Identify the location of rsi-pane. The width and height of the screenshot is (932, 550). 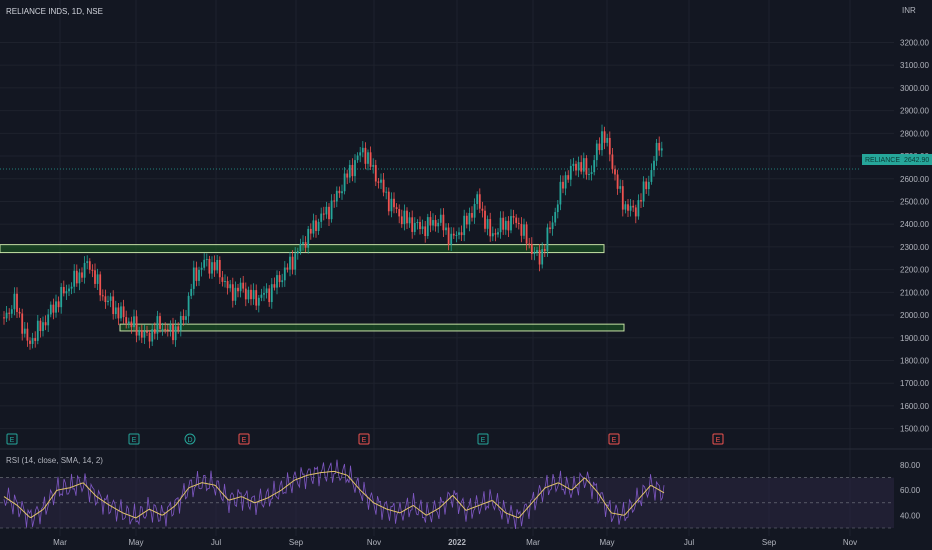
(447, 494).